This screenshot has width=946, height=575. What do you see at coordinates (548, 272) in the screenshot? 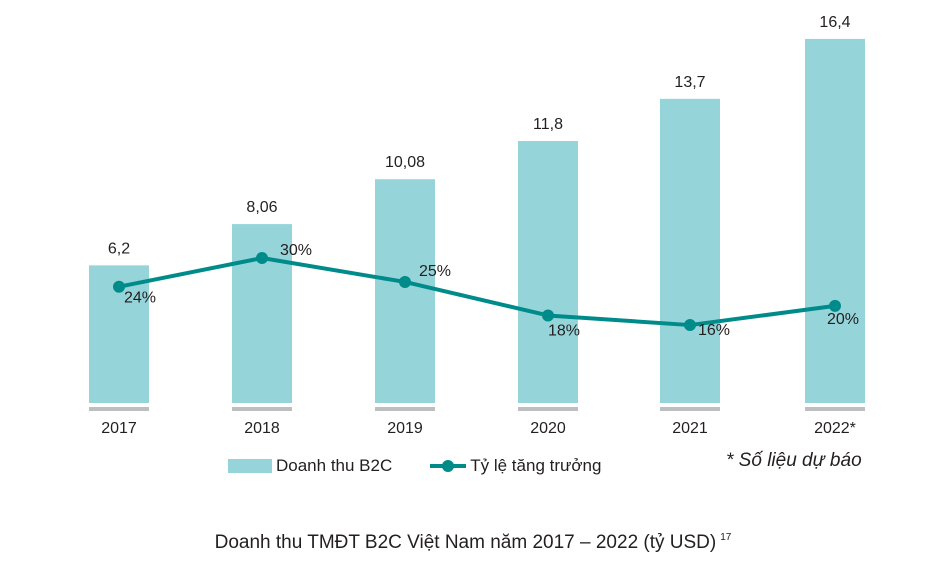
I see `bar-2020` at bounding box center [548, 272].